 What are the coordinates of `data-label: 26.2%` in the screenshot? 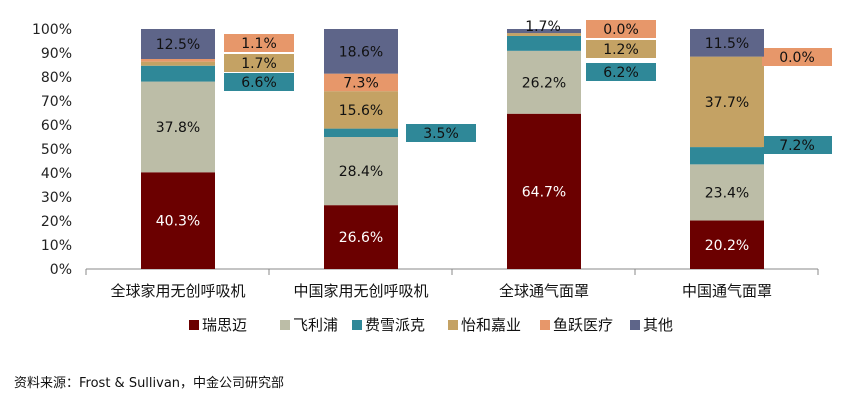 It's located at (544, 83).